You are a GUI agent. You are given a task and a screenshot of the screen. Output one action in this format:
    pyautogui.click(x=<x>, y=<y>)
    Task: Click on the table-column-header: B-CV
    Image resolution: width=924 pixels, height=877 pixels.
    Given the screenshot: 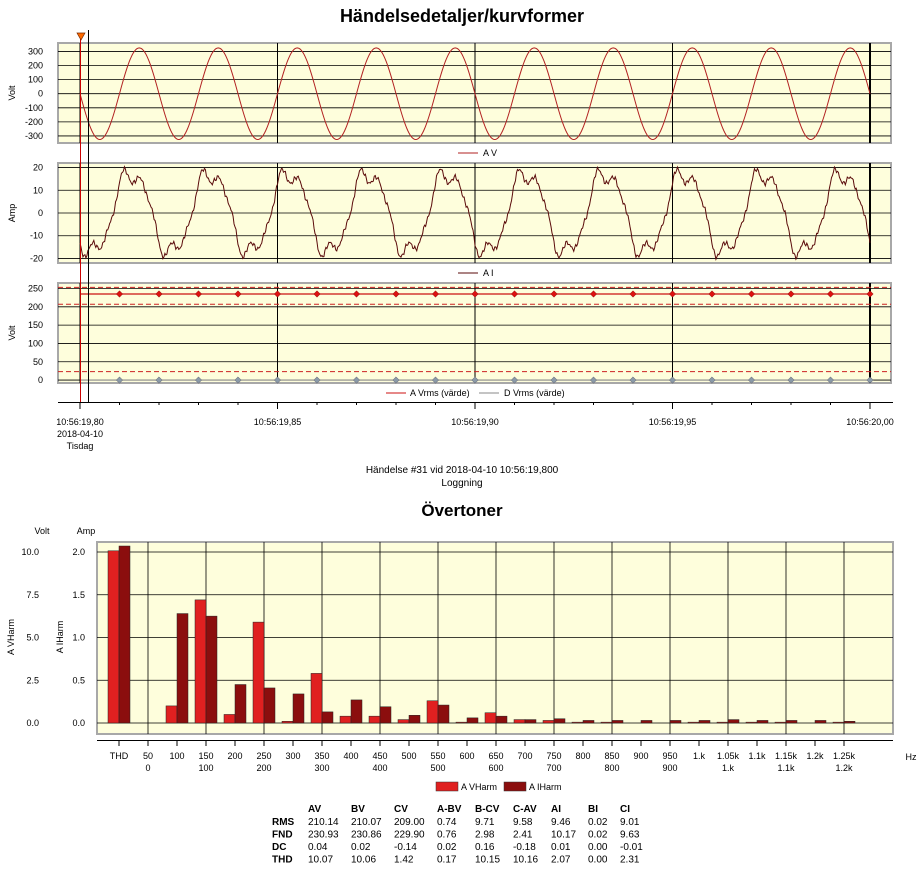 What is the action you would take?
    pyautogui.click(x=487, y=809)
    